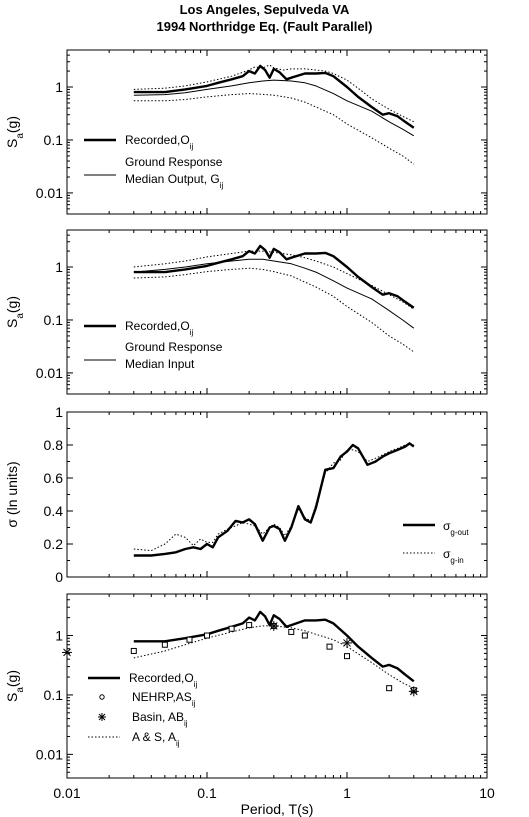 This screenshot has height=817, width=529. What do you see at coordinates (156, 739) in the screenshot?
I see `legend-label-a-and-s: A & S, Aij` at bounding box center [156, 739].